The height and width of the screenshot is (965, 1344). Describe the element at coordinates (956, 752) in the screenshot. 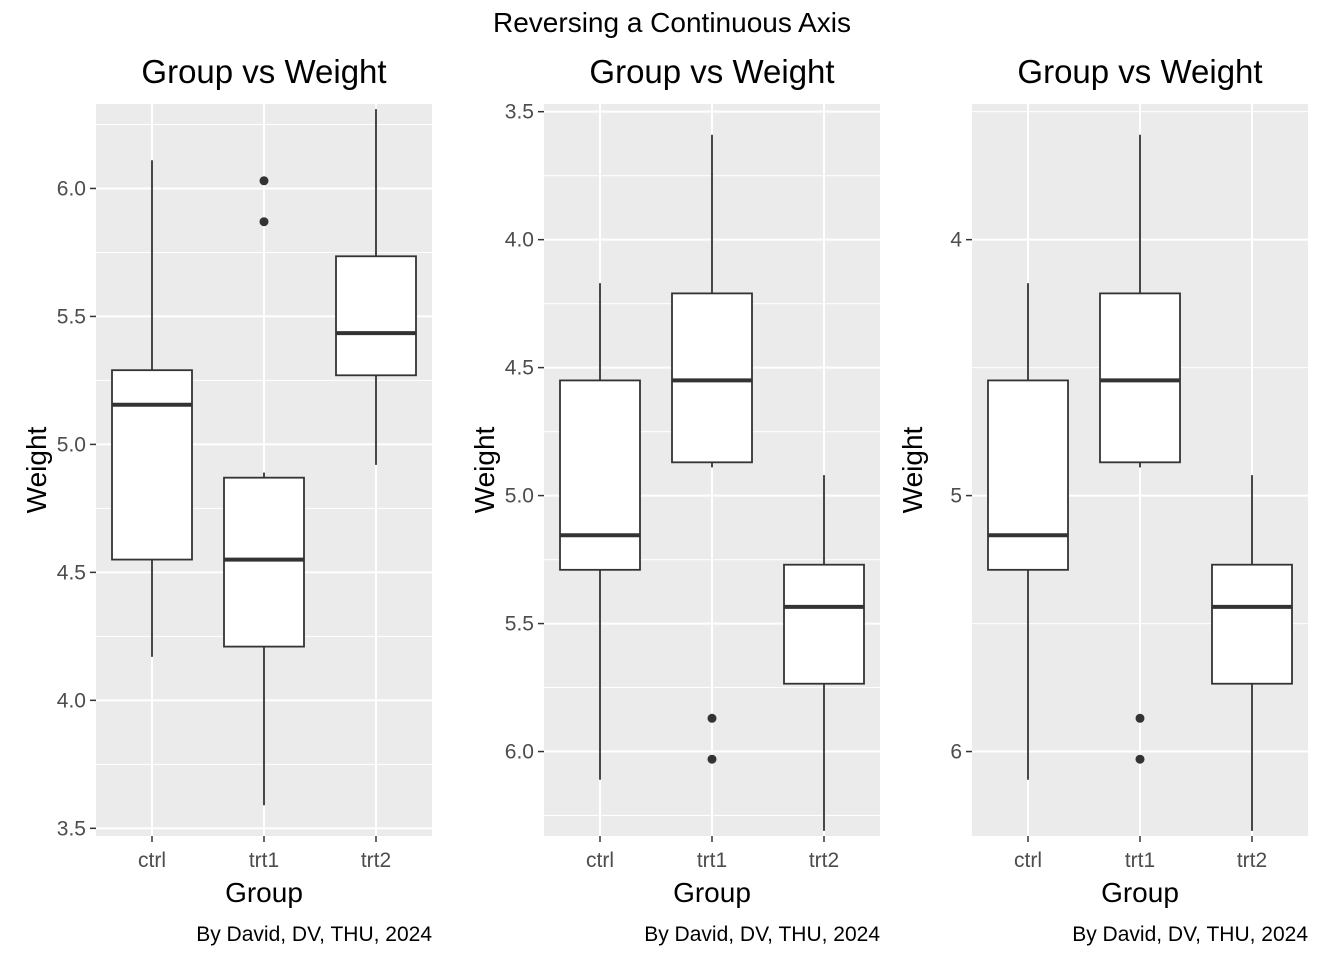

I see `y-tick-label: 6` at that location.